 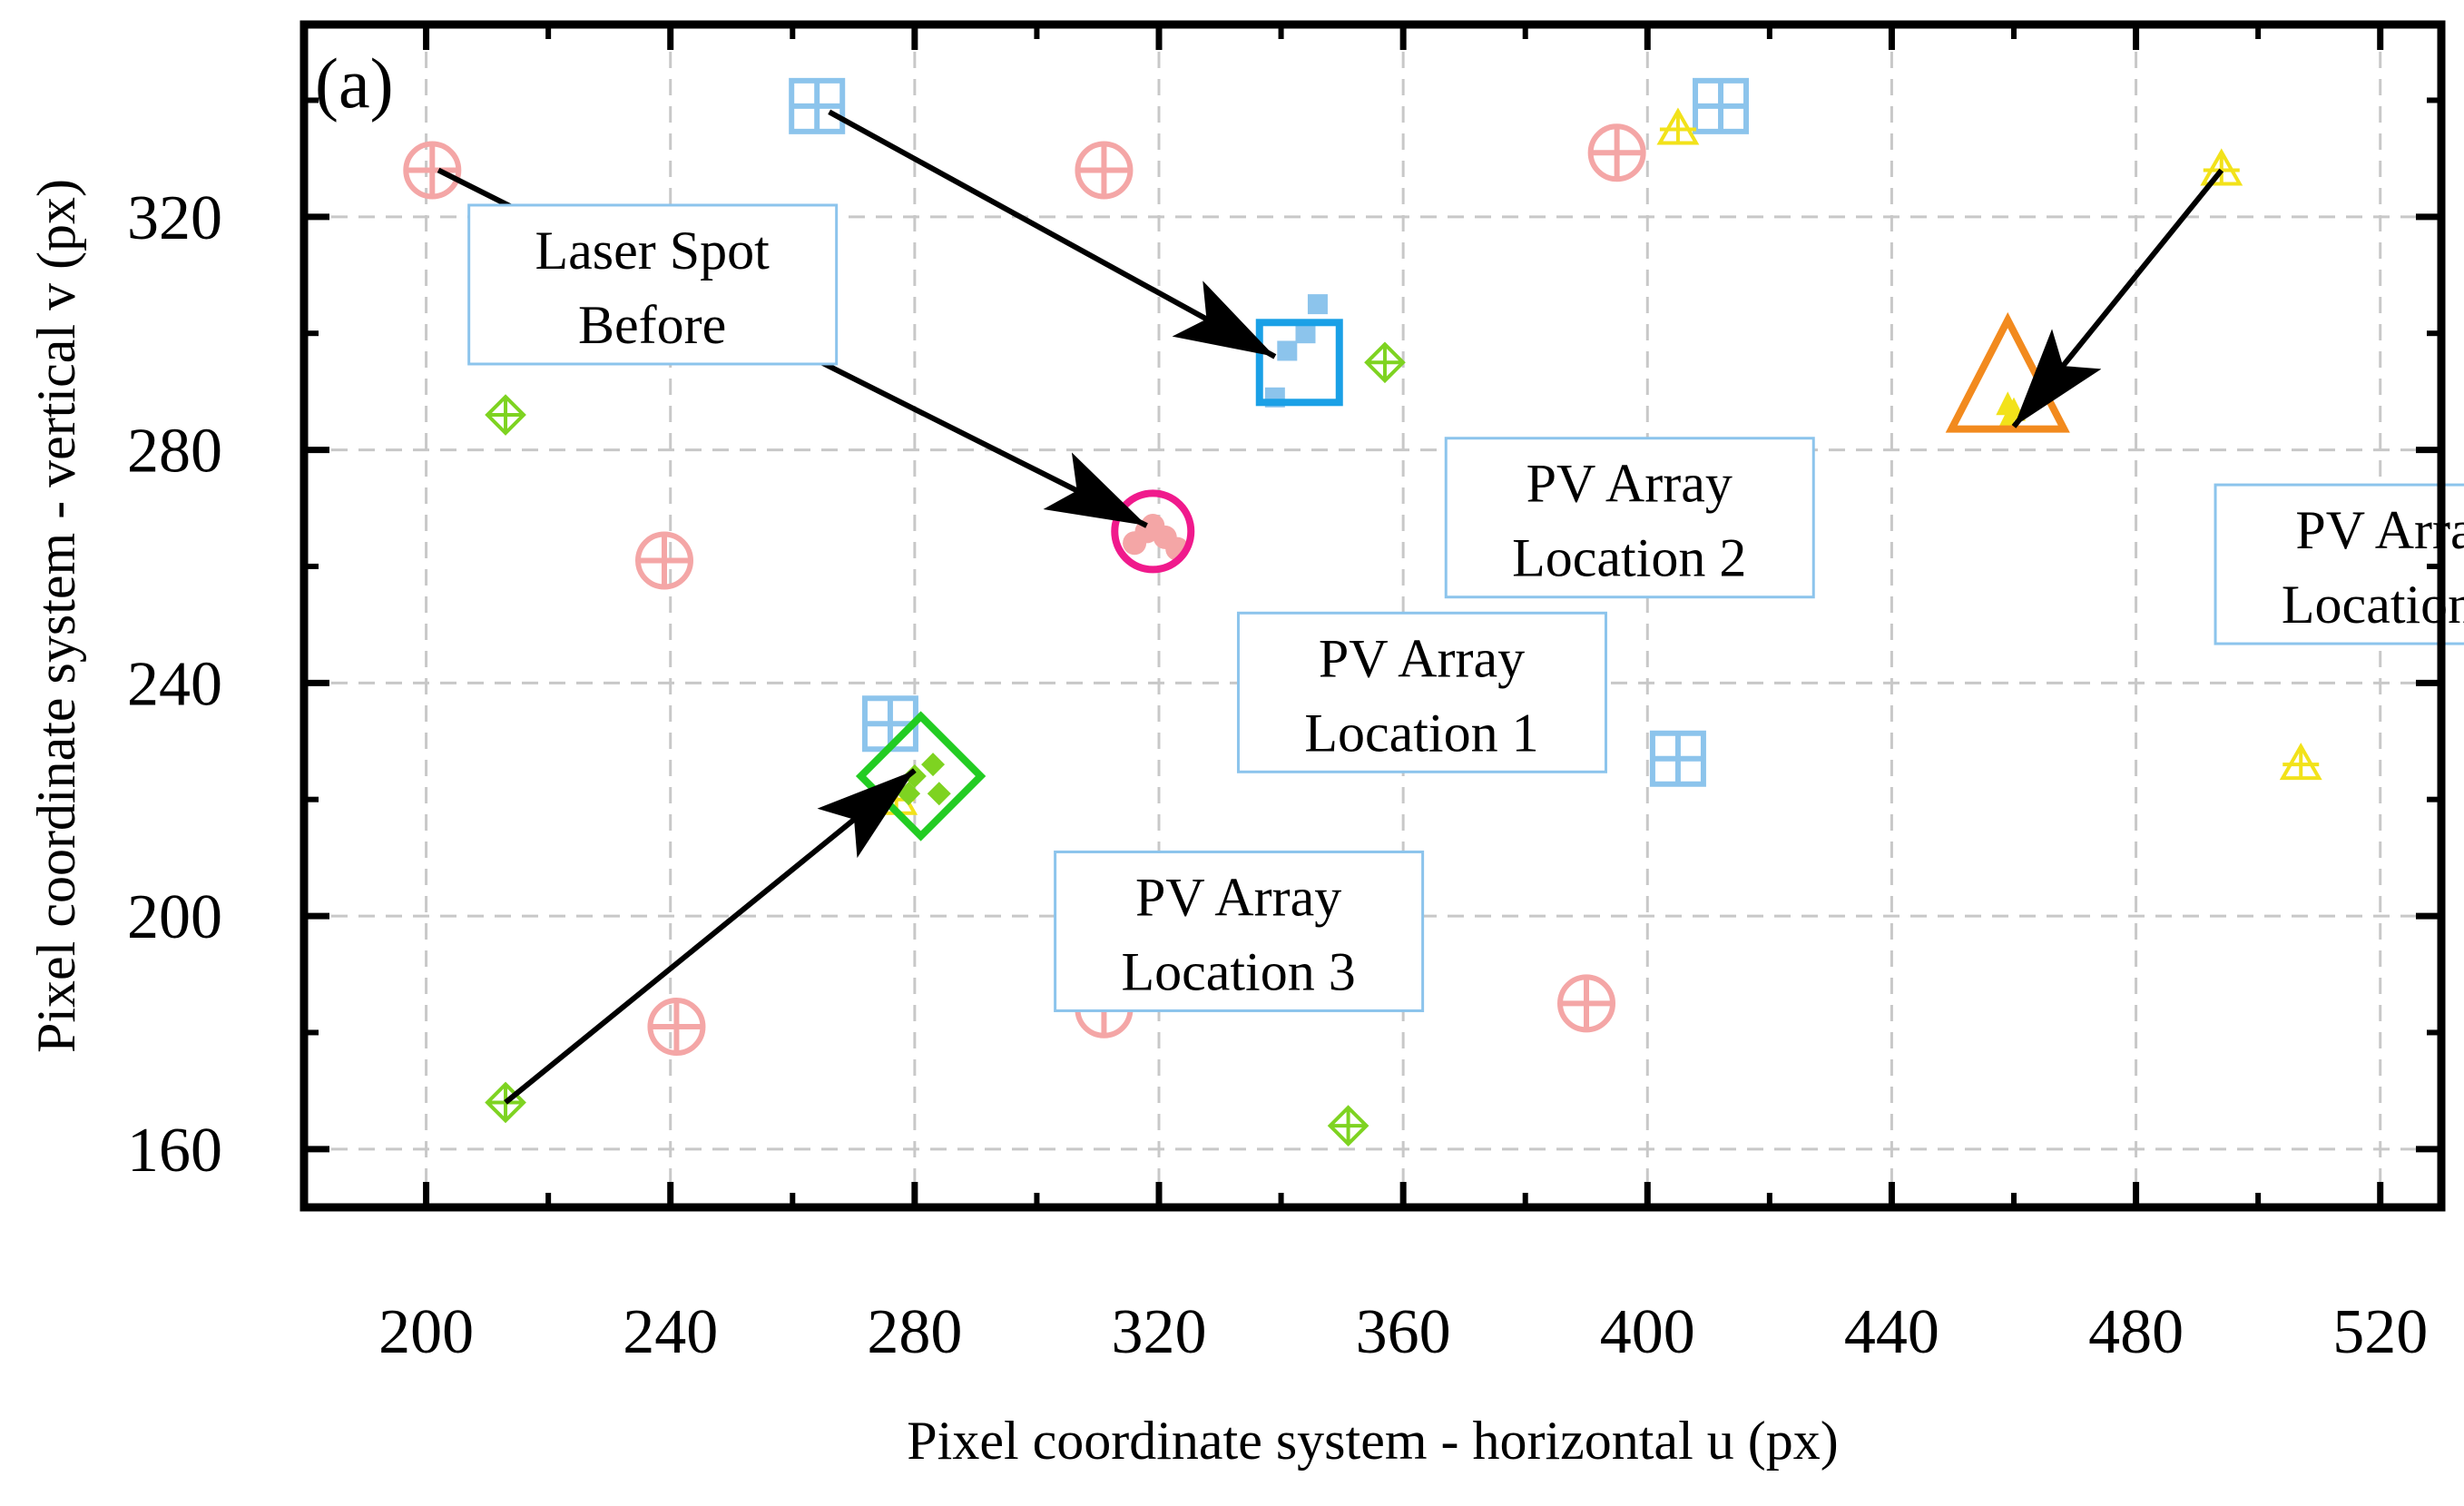 What do you see at coordinates (653, 251) in the screenshot?
I see `annotation-text: Laser Spot` at bounding box center [653, 251].